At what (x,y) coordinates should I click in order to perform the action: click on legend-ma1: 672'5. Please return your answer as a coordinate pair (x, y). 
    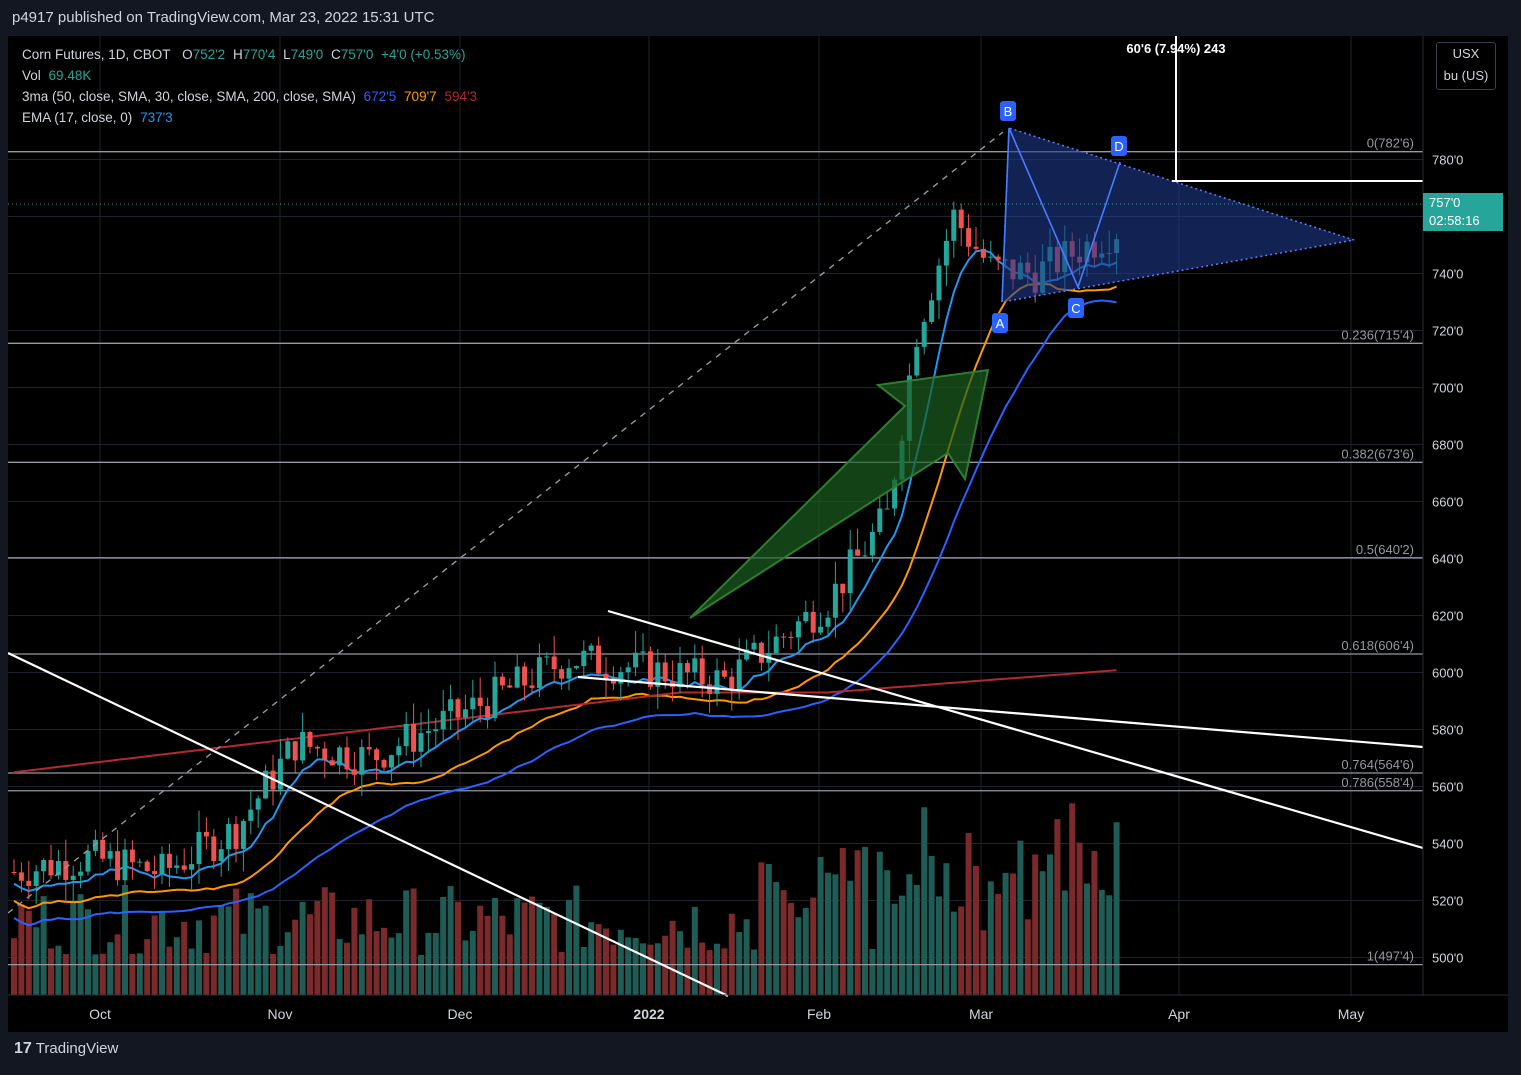
    Looking at the image, I should click on (380, 96).